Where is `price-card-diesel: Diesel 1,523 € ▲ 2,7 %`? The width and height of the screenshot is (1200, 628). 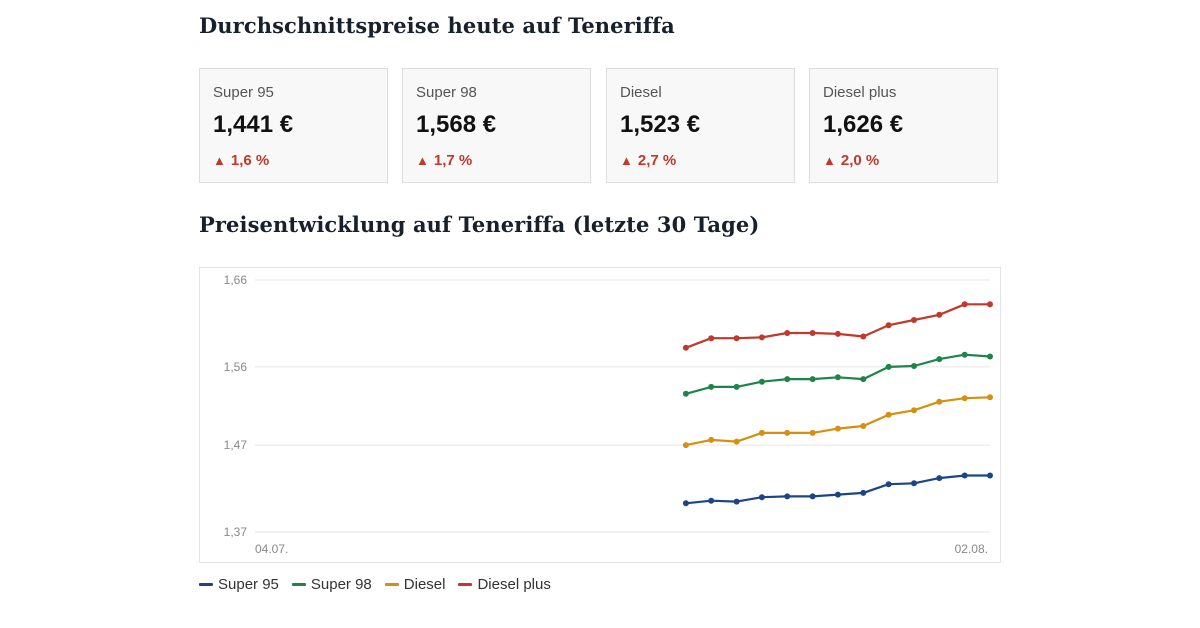 price-card-diesel: Diesel 1,523 € ▲ 2,7 % is located at coordinates (700, 125).